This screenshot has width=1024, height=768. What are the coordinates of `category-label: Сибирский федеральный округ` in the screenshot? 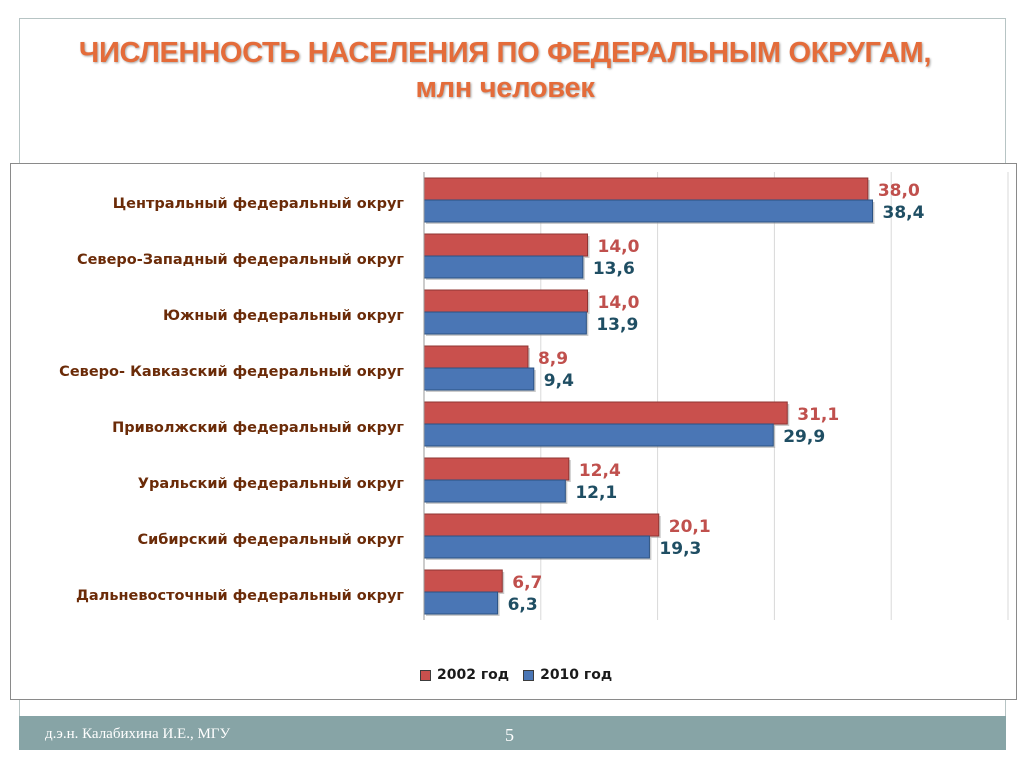 It's located at (270, 540).